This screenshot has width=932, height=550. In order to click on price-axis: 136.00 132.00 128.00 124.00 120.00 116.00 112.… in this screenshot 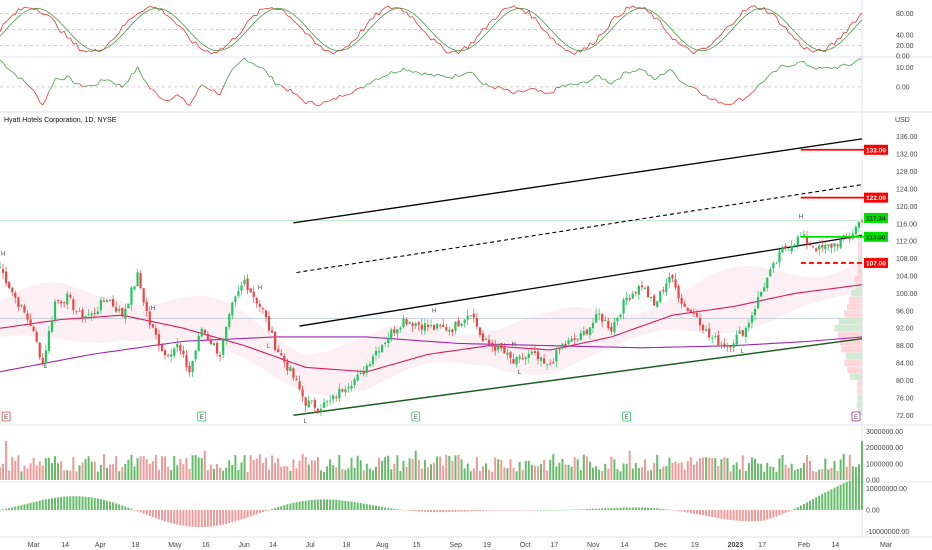, I will do `click(892, 273)`.